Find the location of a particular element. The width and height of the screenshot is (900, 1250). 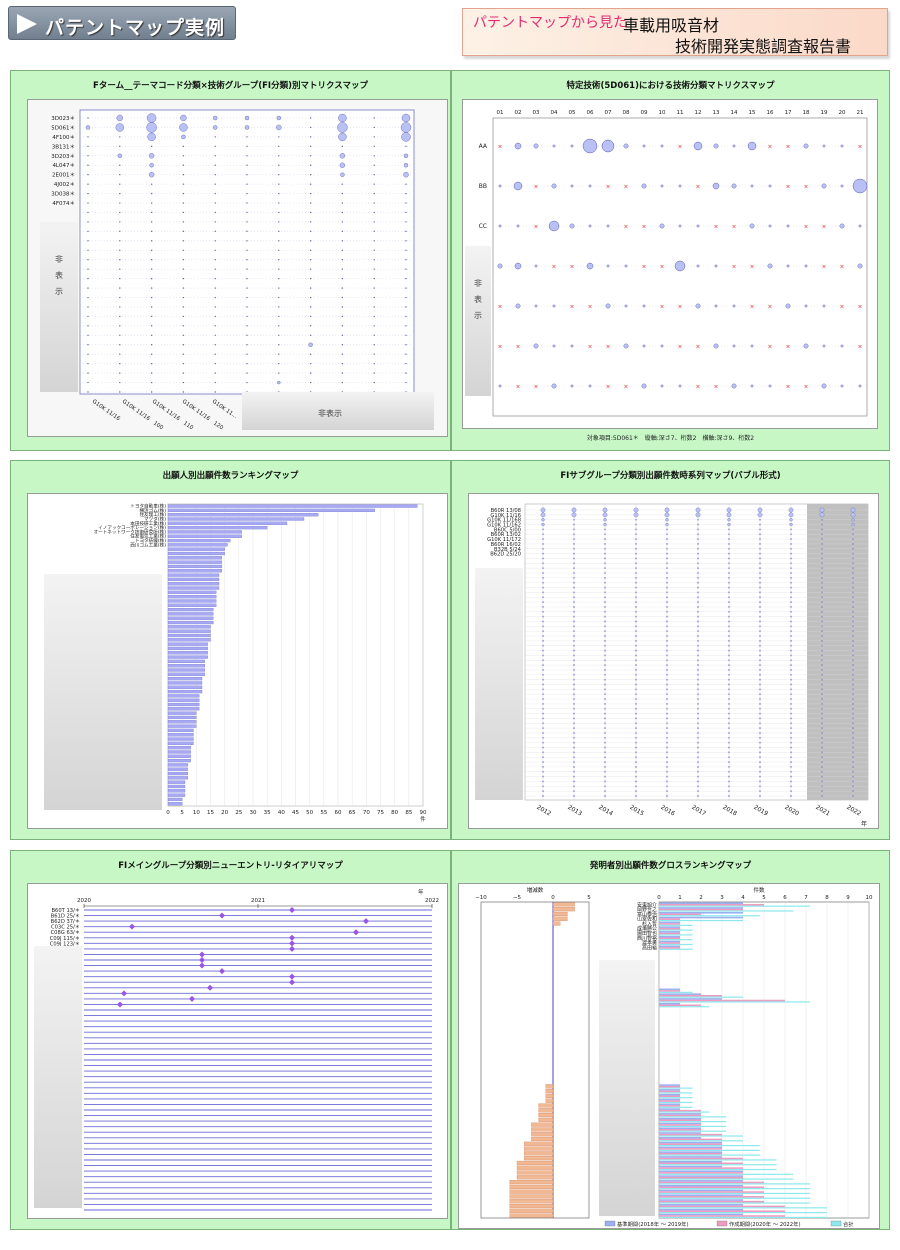

tick-label: 35 is located at coordinates (267, 813).